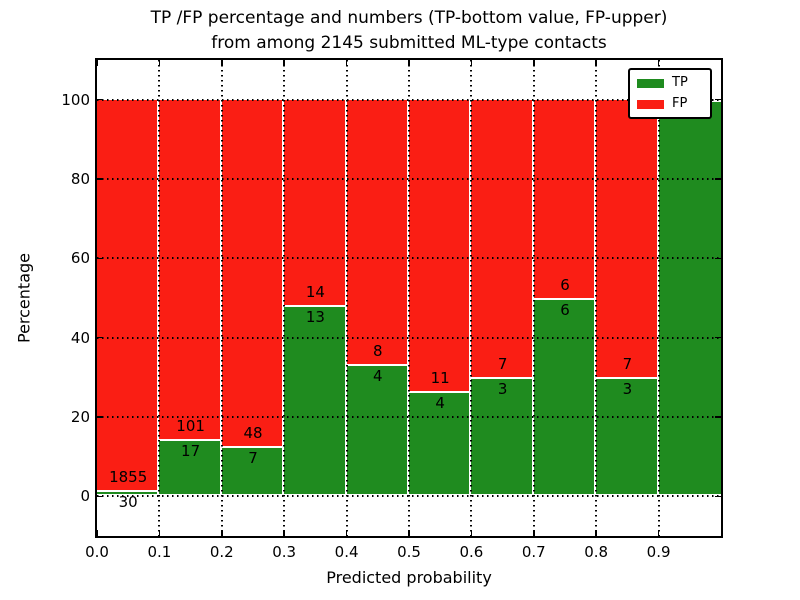  I want to click on legend-item-tp: TP, so click(670, 83).